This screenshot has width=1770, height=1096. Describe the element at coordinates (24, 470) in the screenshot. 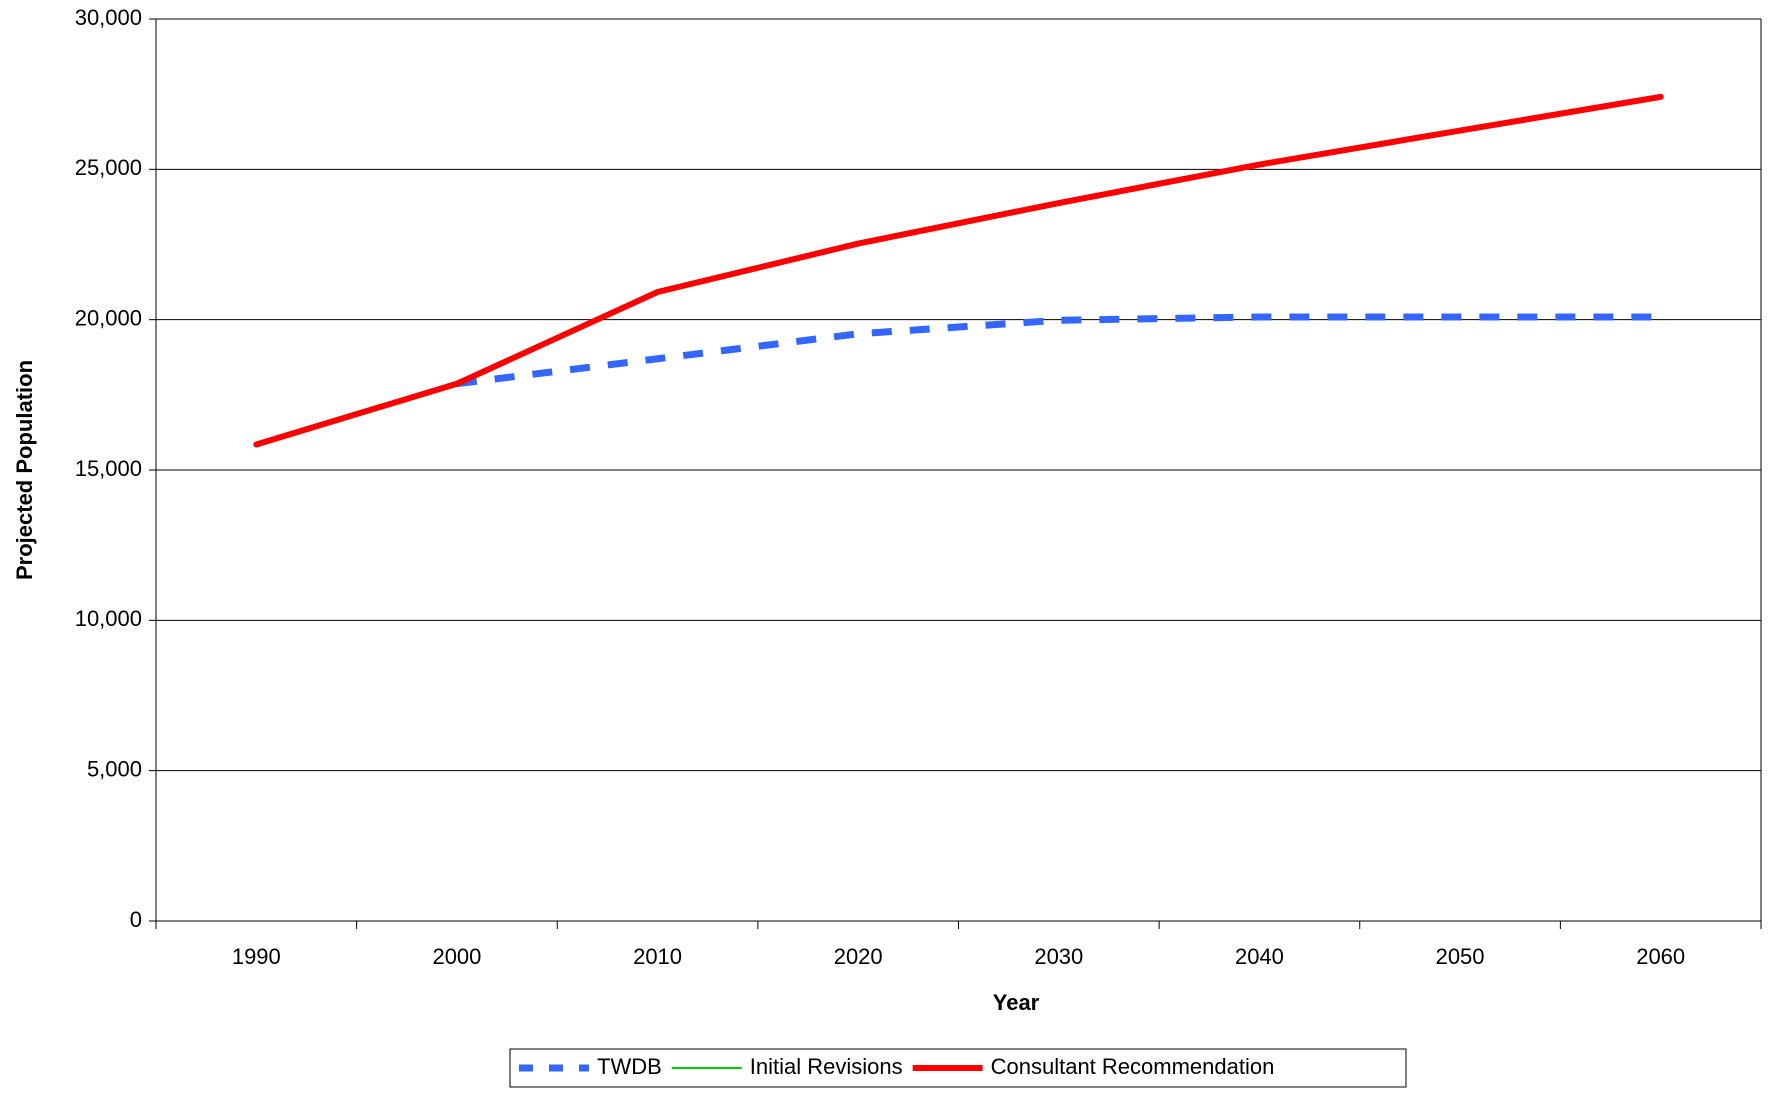

I see `y-axis-label: Projected Population` at that location.